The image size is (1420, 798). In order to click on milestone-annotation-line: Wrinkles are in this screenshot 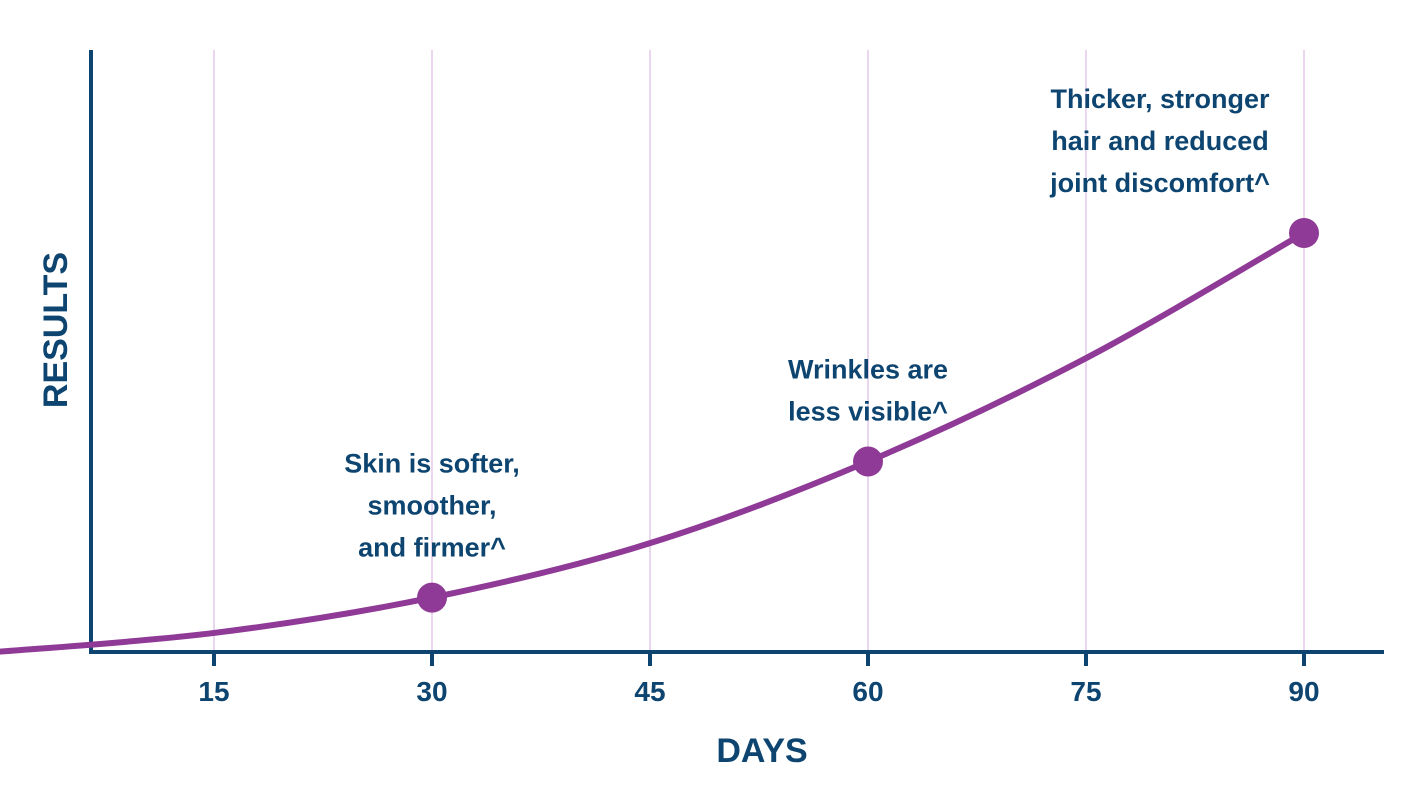, I will do `click(868, 370)`.